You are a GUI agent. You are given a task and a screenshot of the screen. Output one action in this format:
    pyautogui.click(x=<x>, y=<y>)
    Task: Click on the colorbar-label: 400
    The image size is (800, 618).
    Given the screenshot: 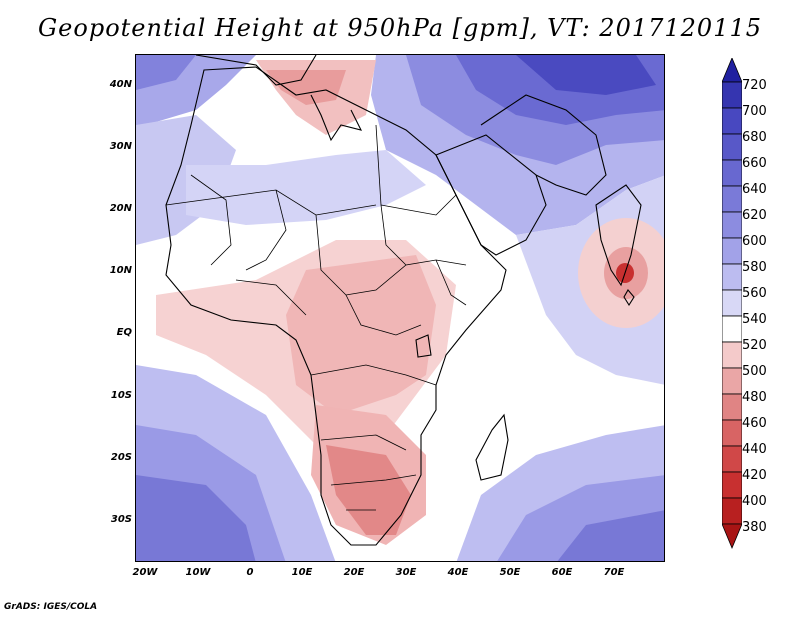 What is the action you would take?
    pyautogui.click(x=754, y=501)
    